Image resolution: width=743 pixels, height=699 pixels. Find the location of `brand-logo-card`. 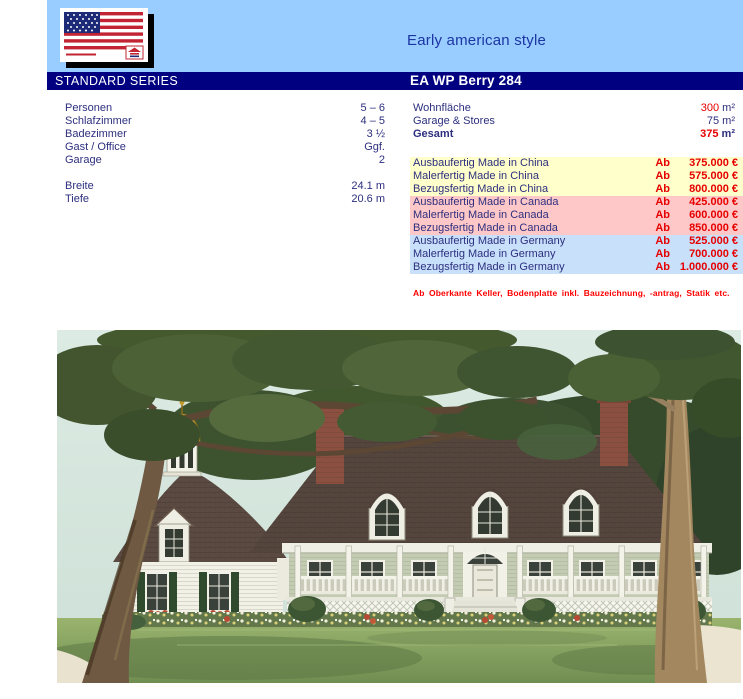

brand-logo-card is located at coordinates (104, 35).